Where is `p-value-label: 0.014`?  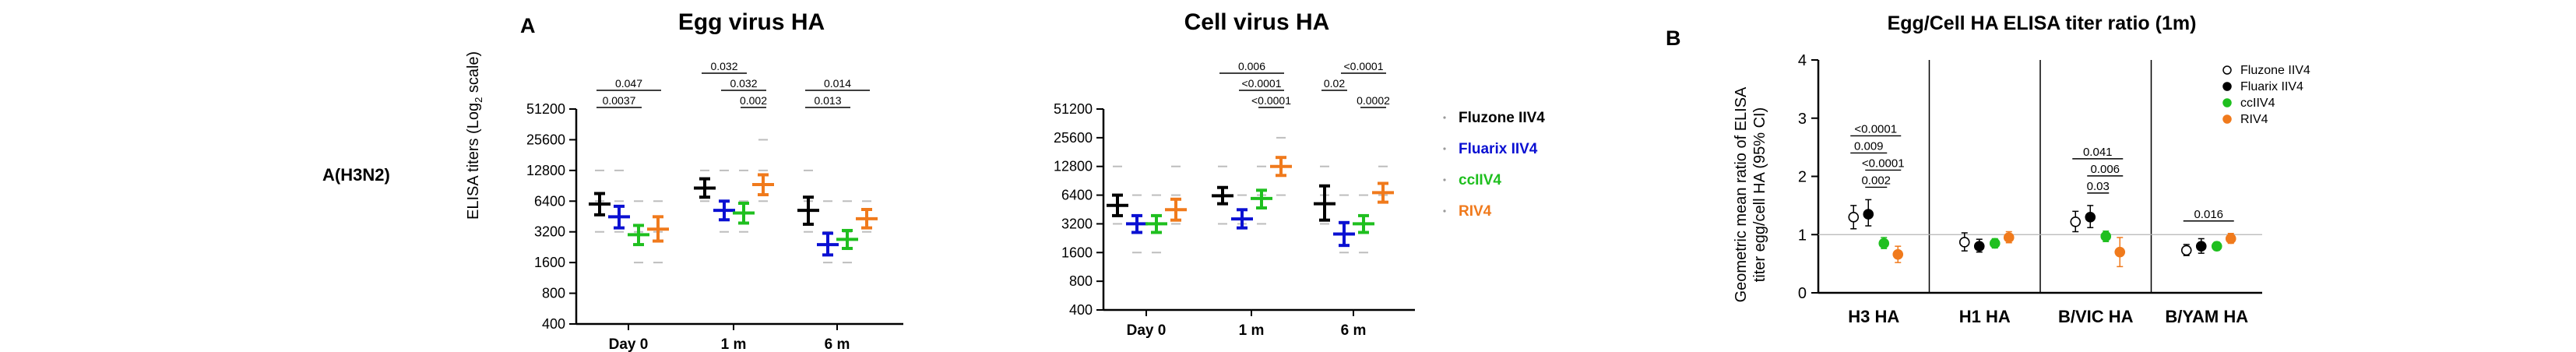
p-value-label: 0.014 is located at coordinates (837, 84).